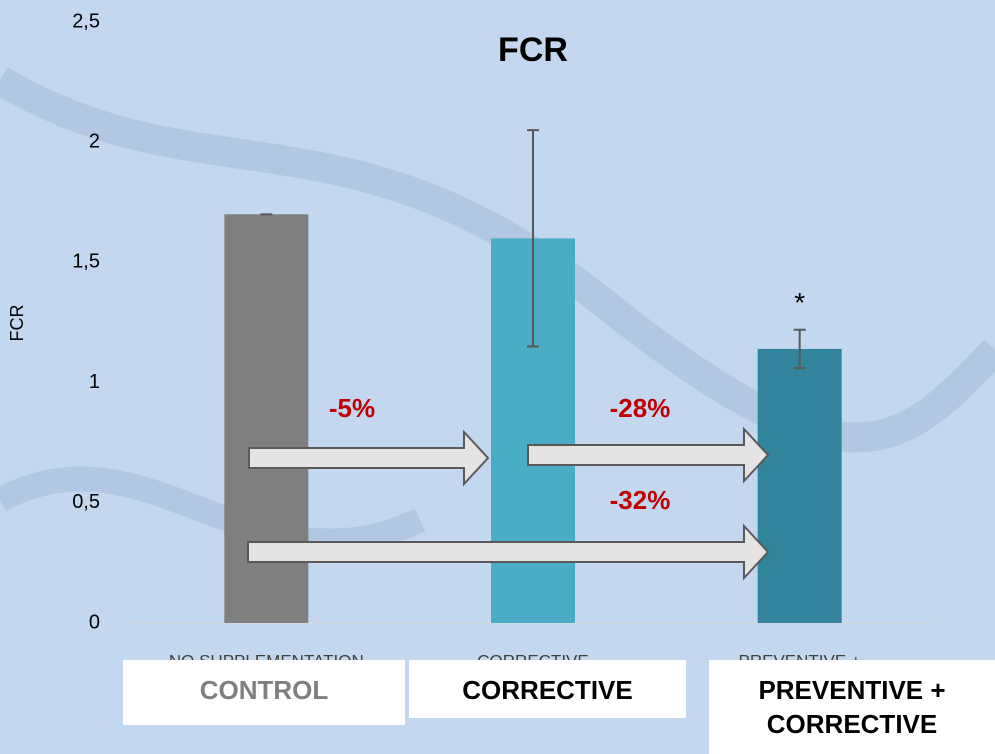 The width and height of the screenshot is (995, 754). Describe the element at coordinates (533, 50) in the screenshot. I see `chart-title: FCR` at that location.